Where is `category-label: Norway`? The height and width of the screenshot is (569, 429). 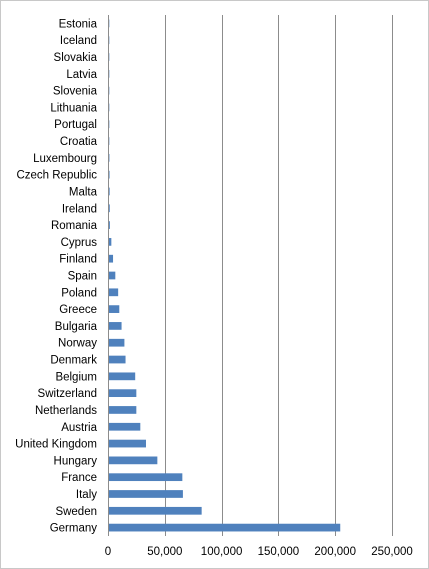 category-label: Norway is located at coordinates (77, 344).